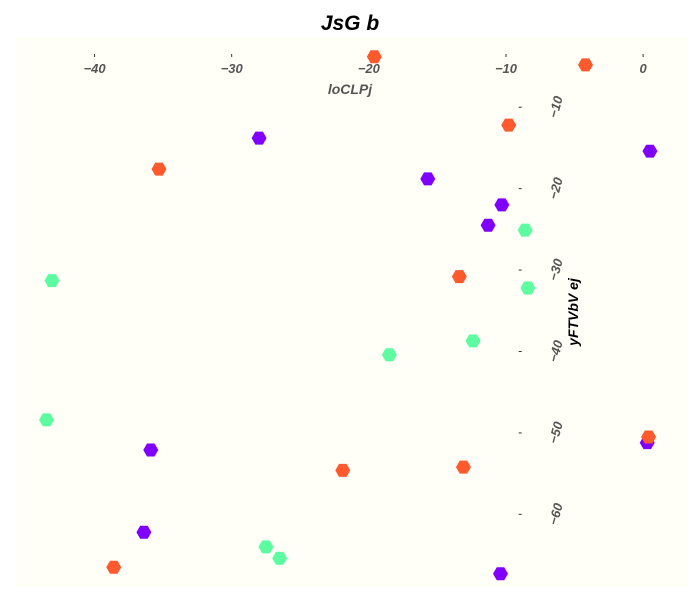 The width and height of the screenshot is (700, 600). I want to click on x-tick-label: −10, so click(506, 68).